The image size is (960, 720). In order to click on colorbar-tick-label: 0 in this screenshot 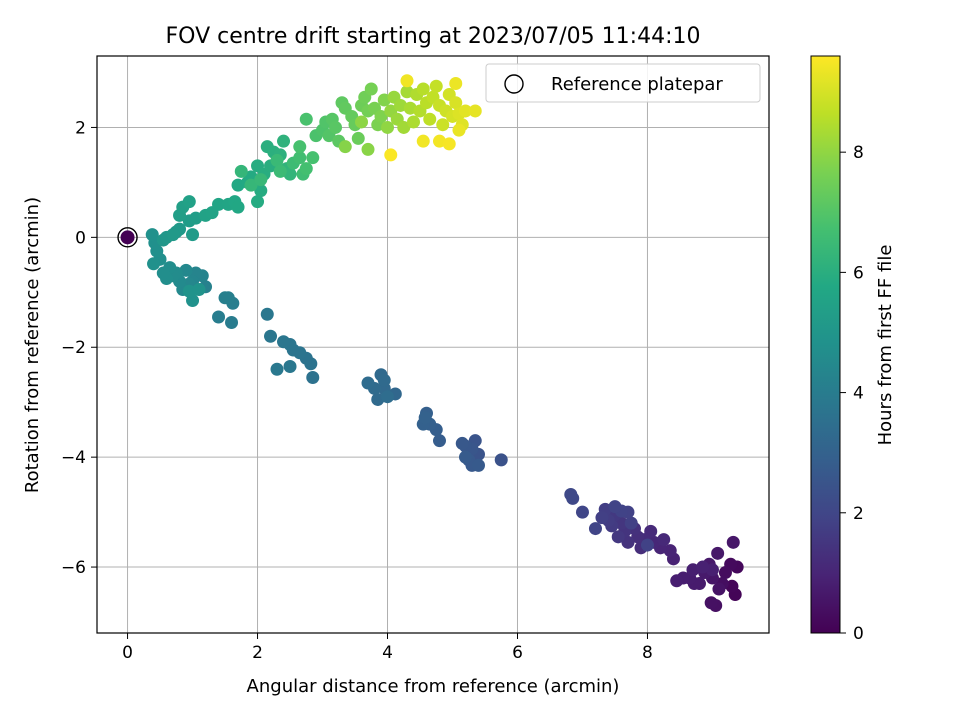, I will do `click(858, 634)`.